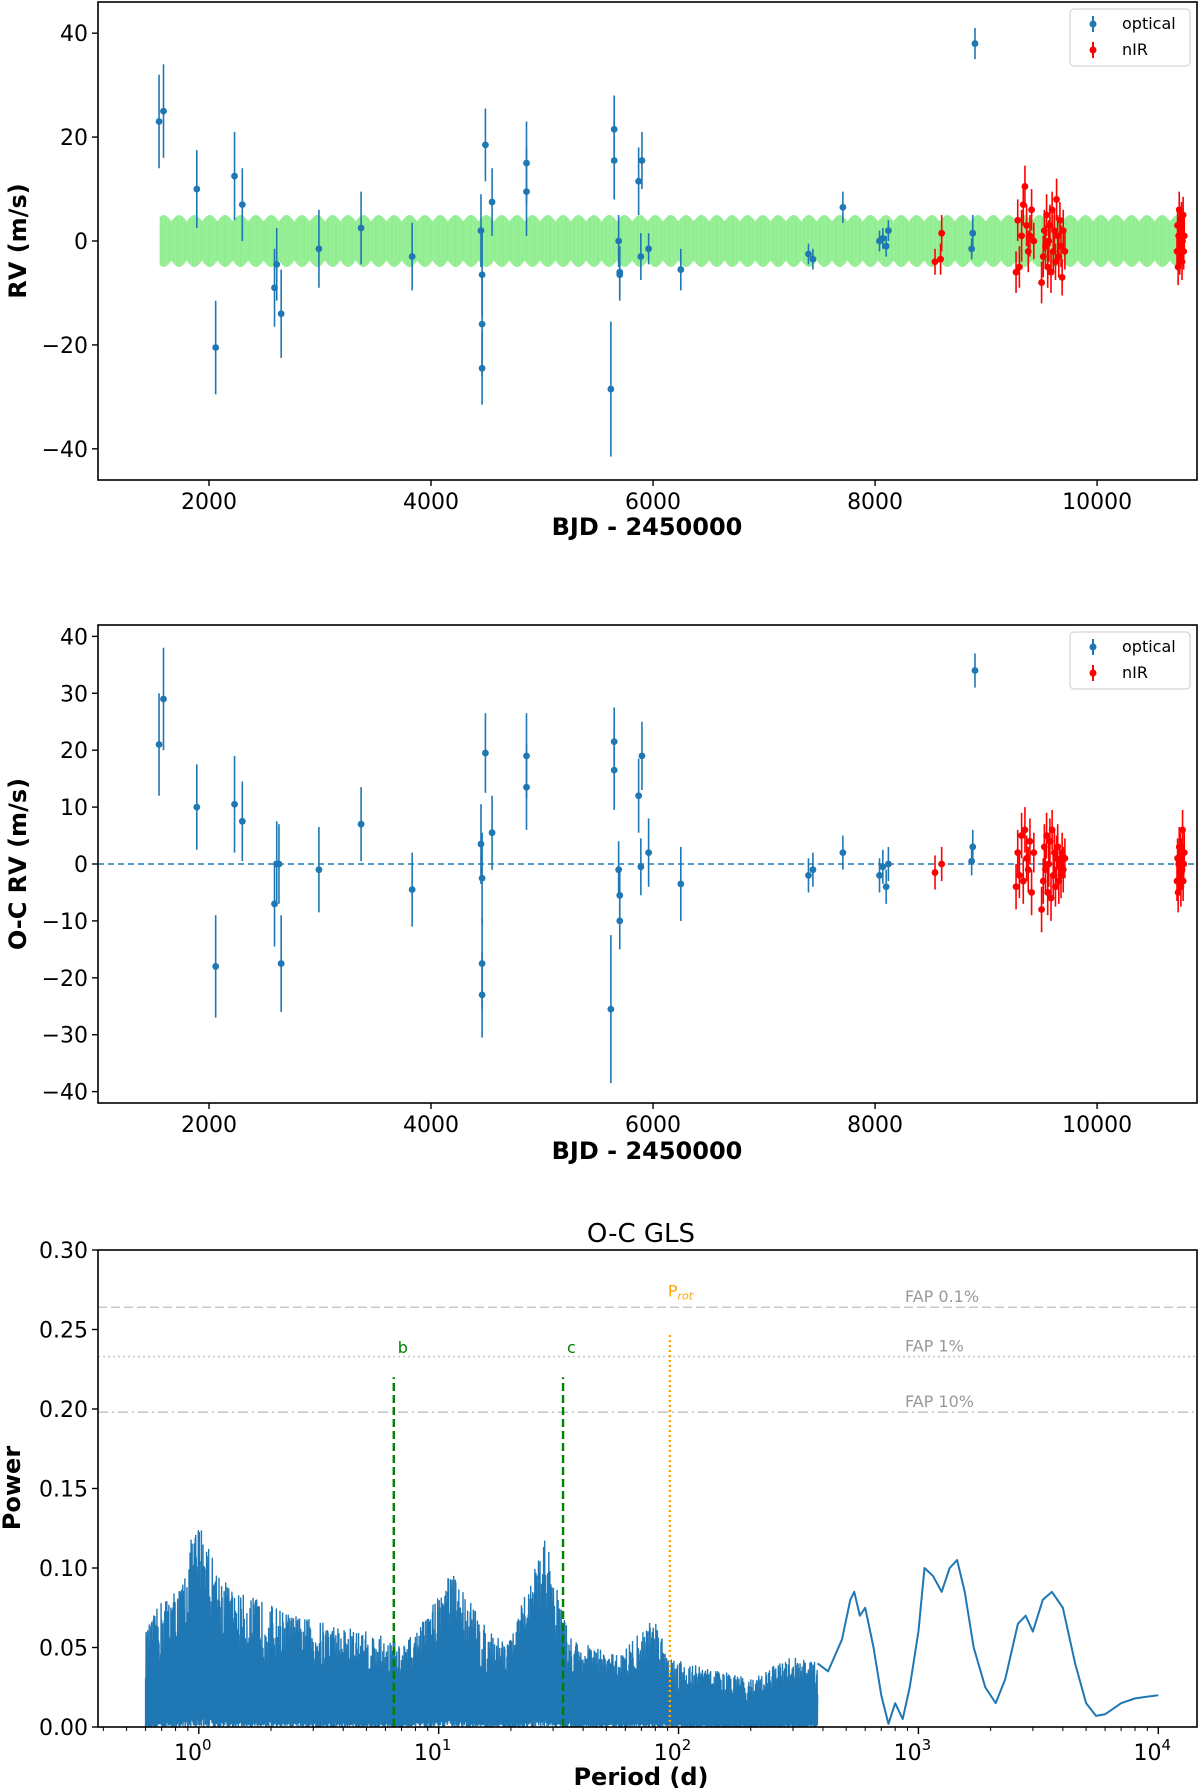 The height and width of the screenshot is (1790, 1200). What do you see at coordinates (63, 1251) in the screenshot?
I see `gls-y-tick-label: 0.30` at bounding box center [63, 1251].